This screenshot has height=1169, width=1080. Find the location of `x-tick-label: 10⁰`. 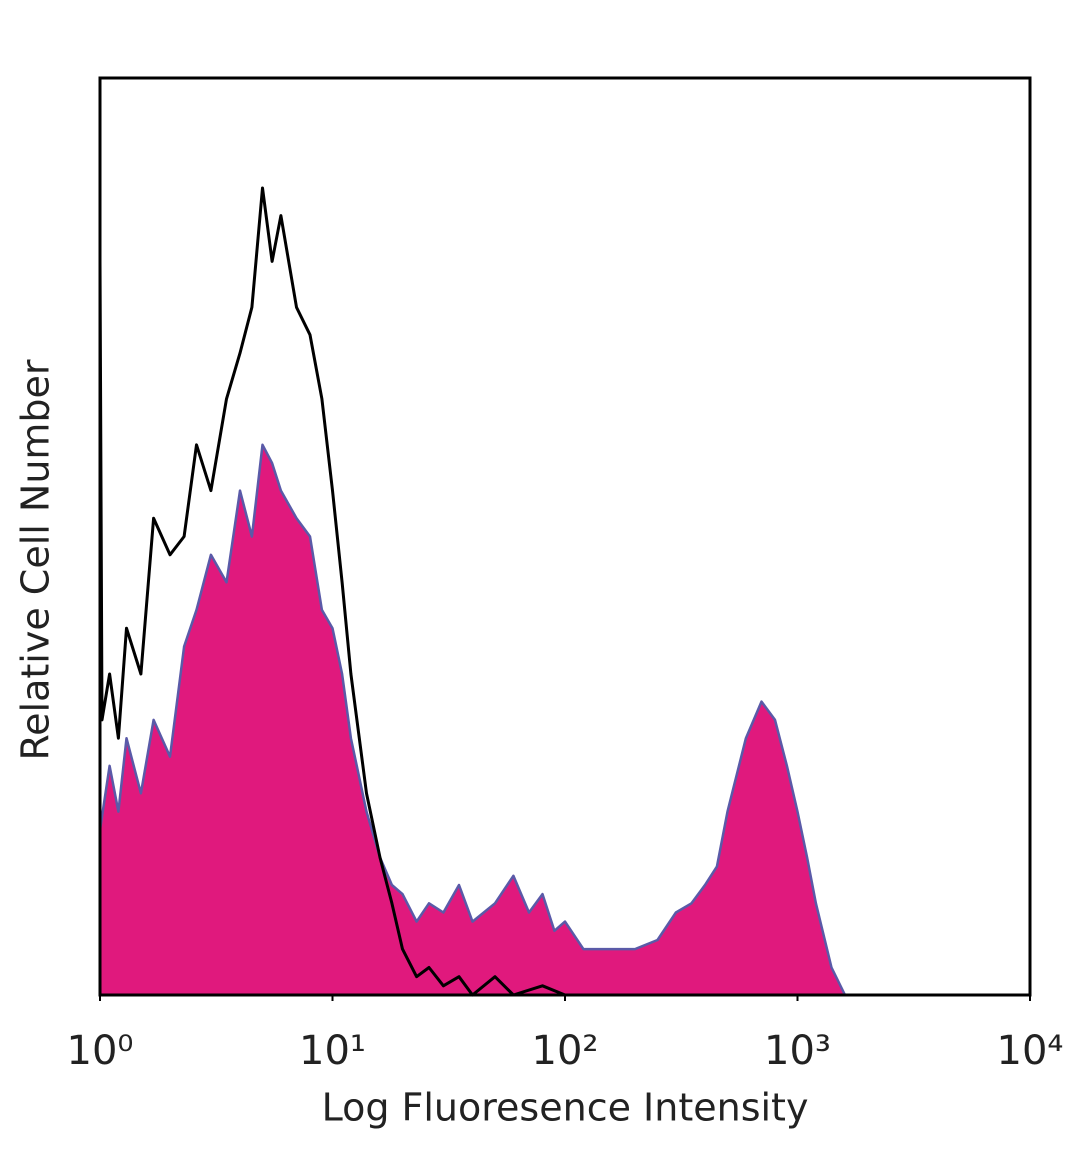

x-tick-label: 10⁰ is located at coordinates (100, 1051).